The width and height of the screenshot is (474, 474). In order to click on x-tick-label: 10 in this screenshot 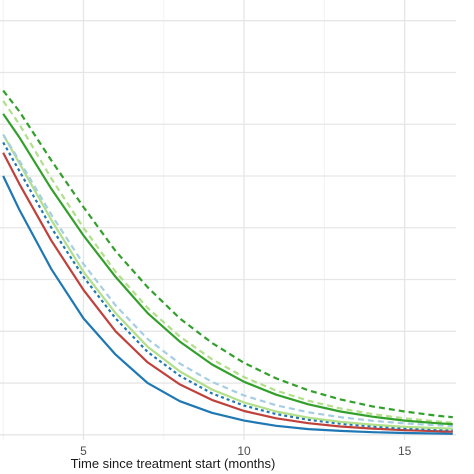, I will do `click(244, 451)`.